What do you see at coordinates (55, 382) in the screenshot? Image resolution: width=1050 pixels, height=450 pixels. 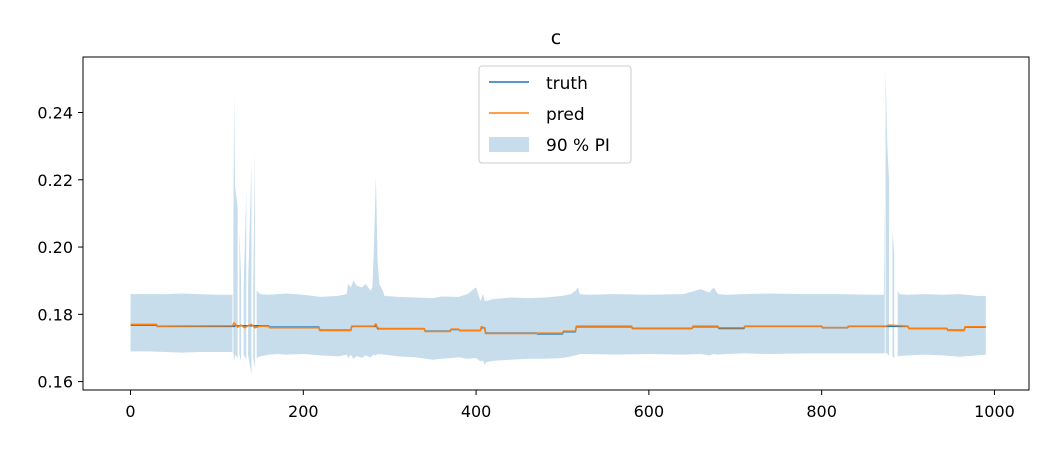 I see `y-tick-label: 0.16` at bounding box center [55, 382].